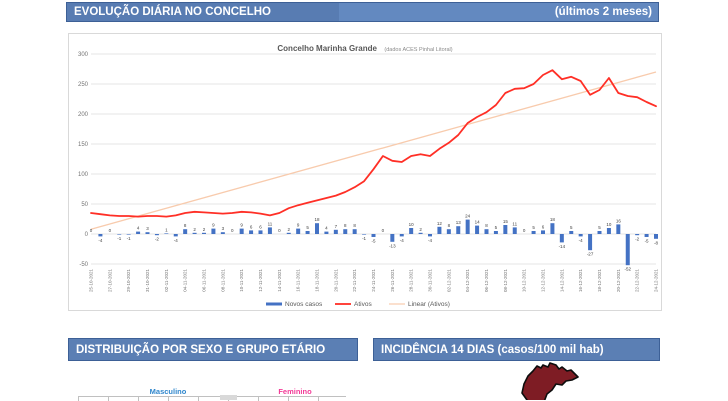  I want to click on y-axis-tick-label: 100, so click(83, 175).